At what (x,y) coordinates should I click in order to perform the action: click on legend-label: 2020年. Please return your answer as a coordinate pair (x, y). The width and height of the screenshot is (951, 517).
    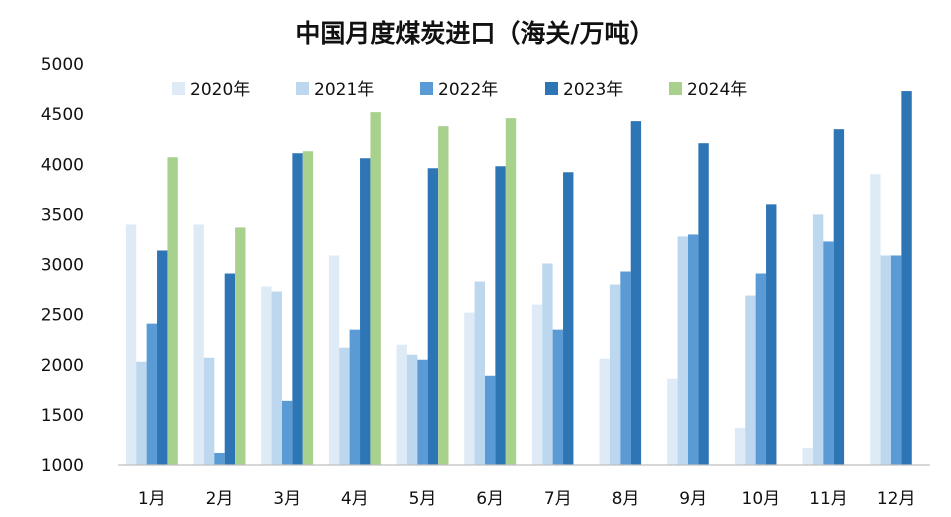
    Looking at the image, I should click on (220, 90).